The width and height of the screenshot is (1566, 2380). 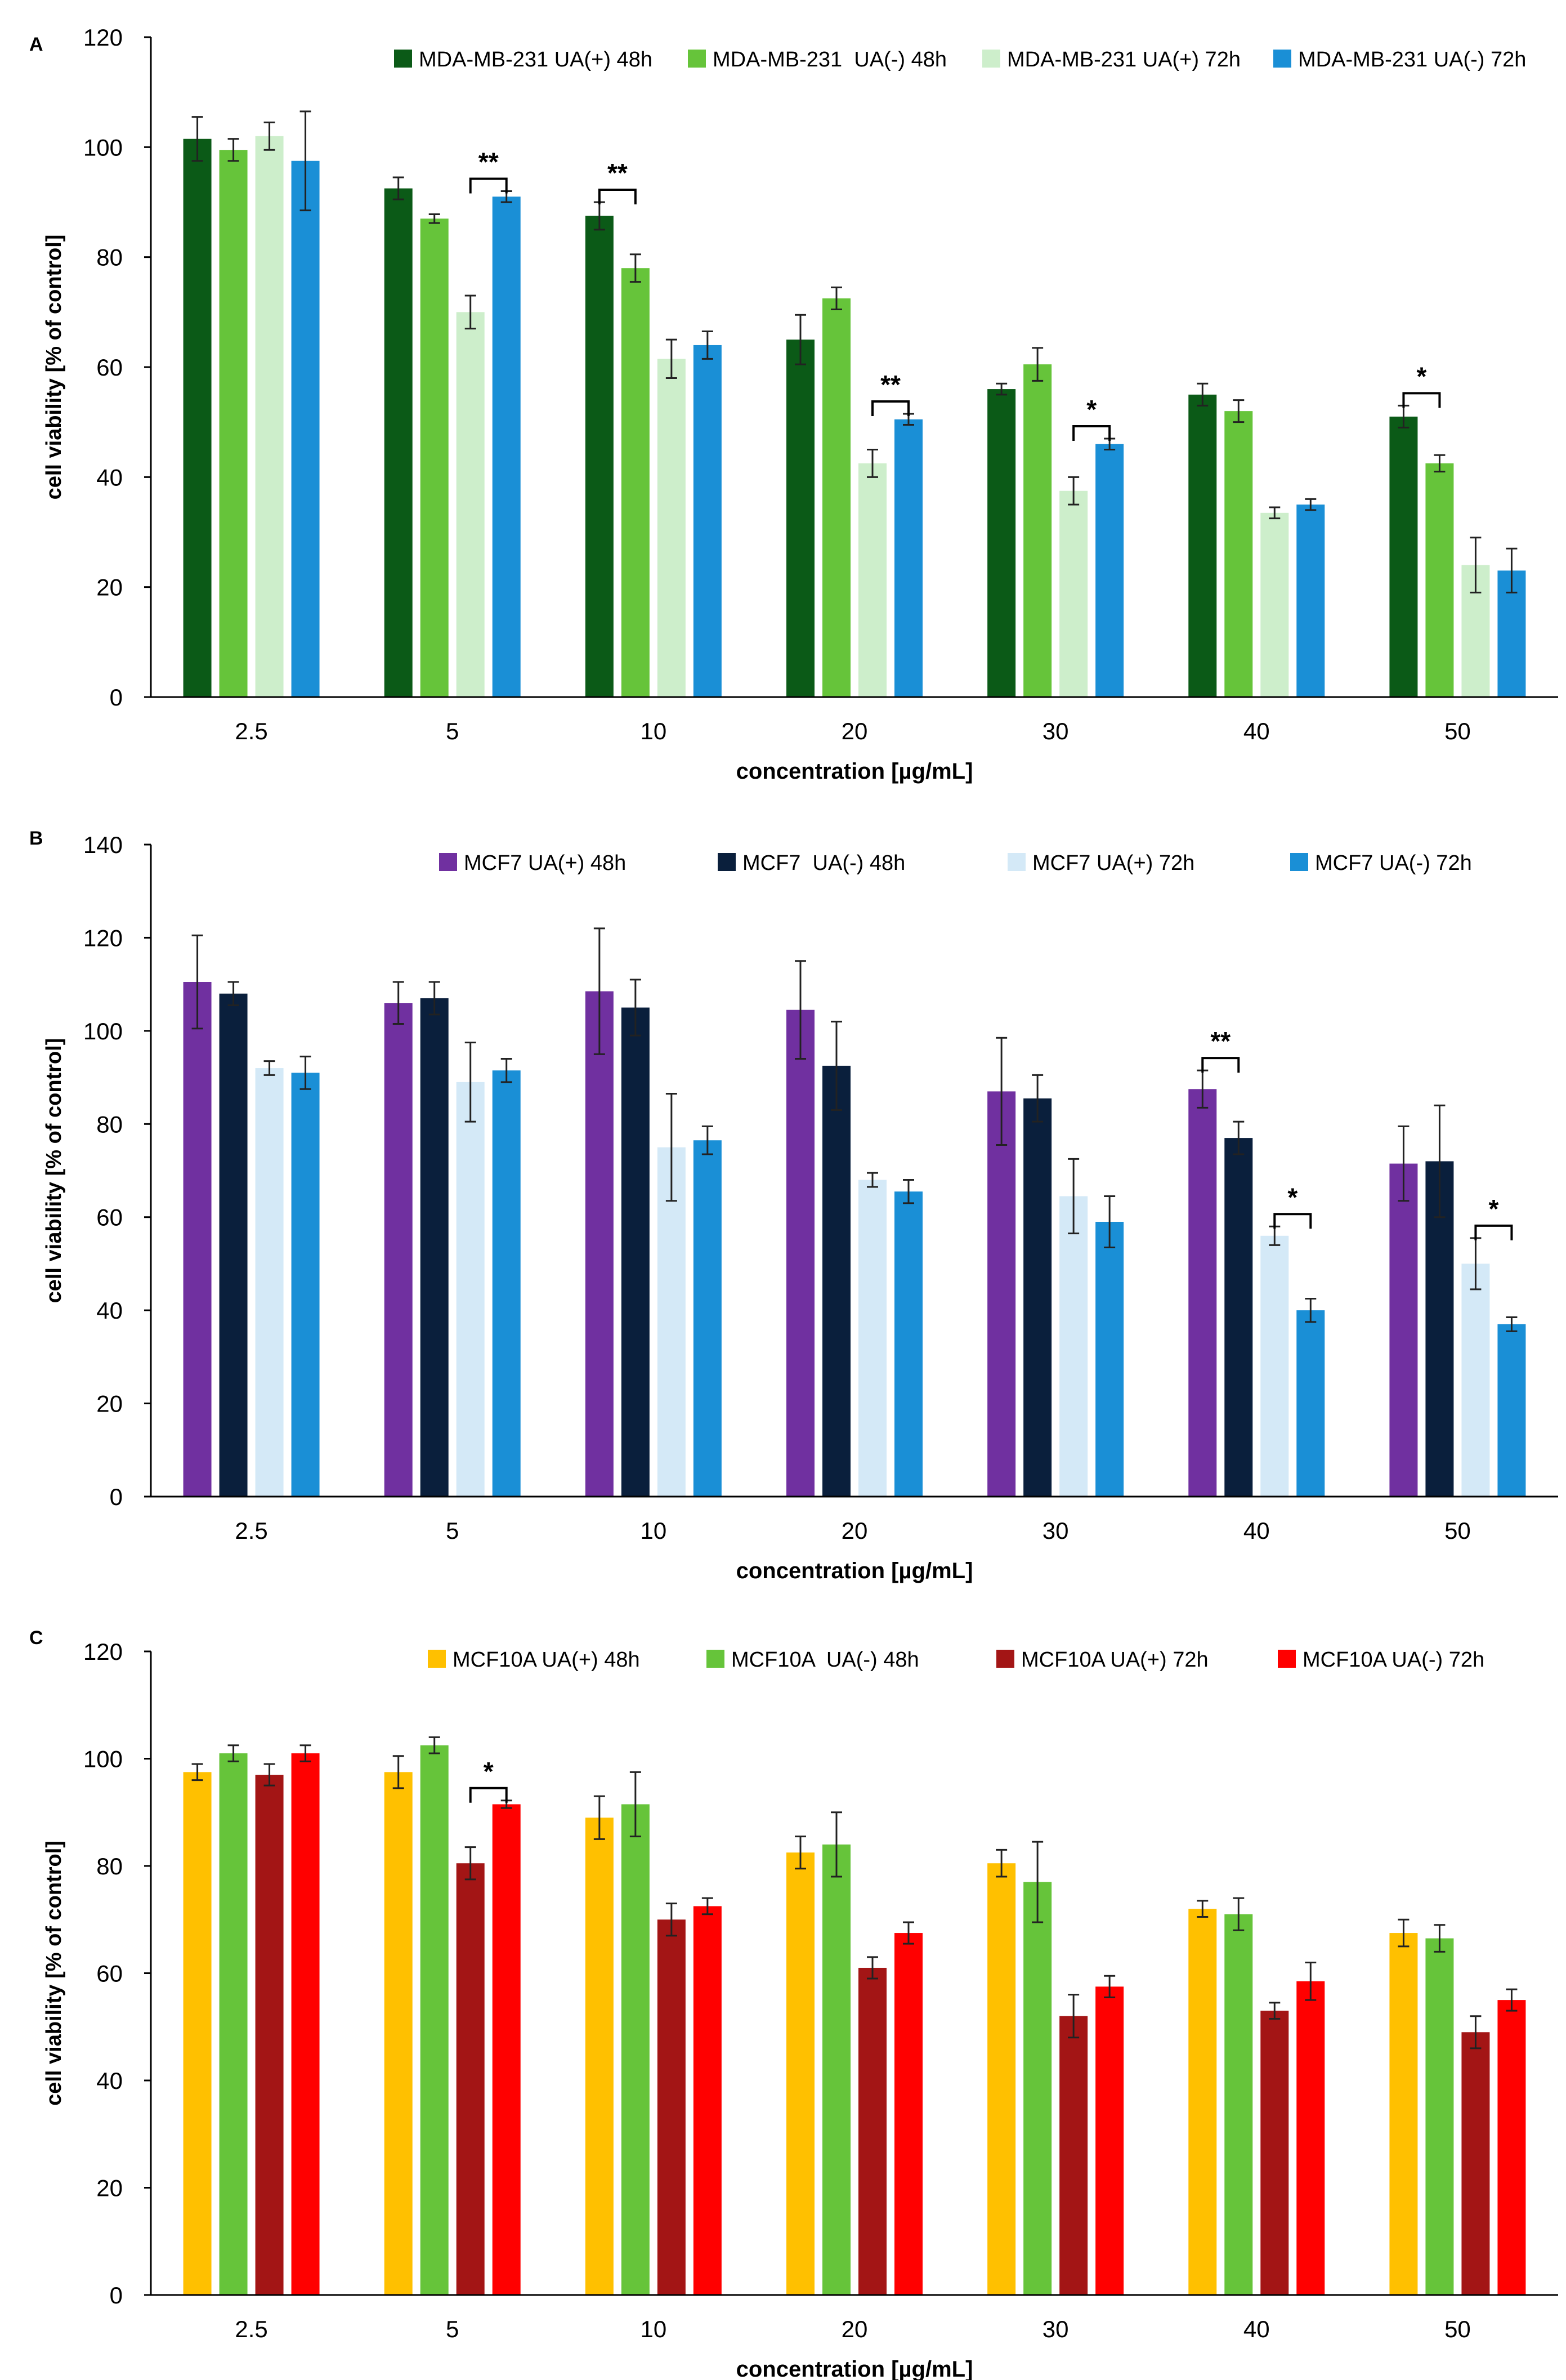 I want to click on x-tick-label: 40, so click(x=1256, y=2329).